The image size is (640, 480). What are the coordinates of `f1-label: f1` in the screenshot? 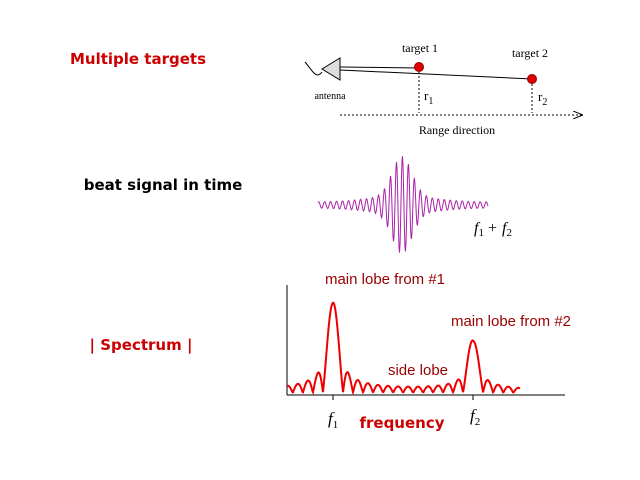 It's located at (333, 420).